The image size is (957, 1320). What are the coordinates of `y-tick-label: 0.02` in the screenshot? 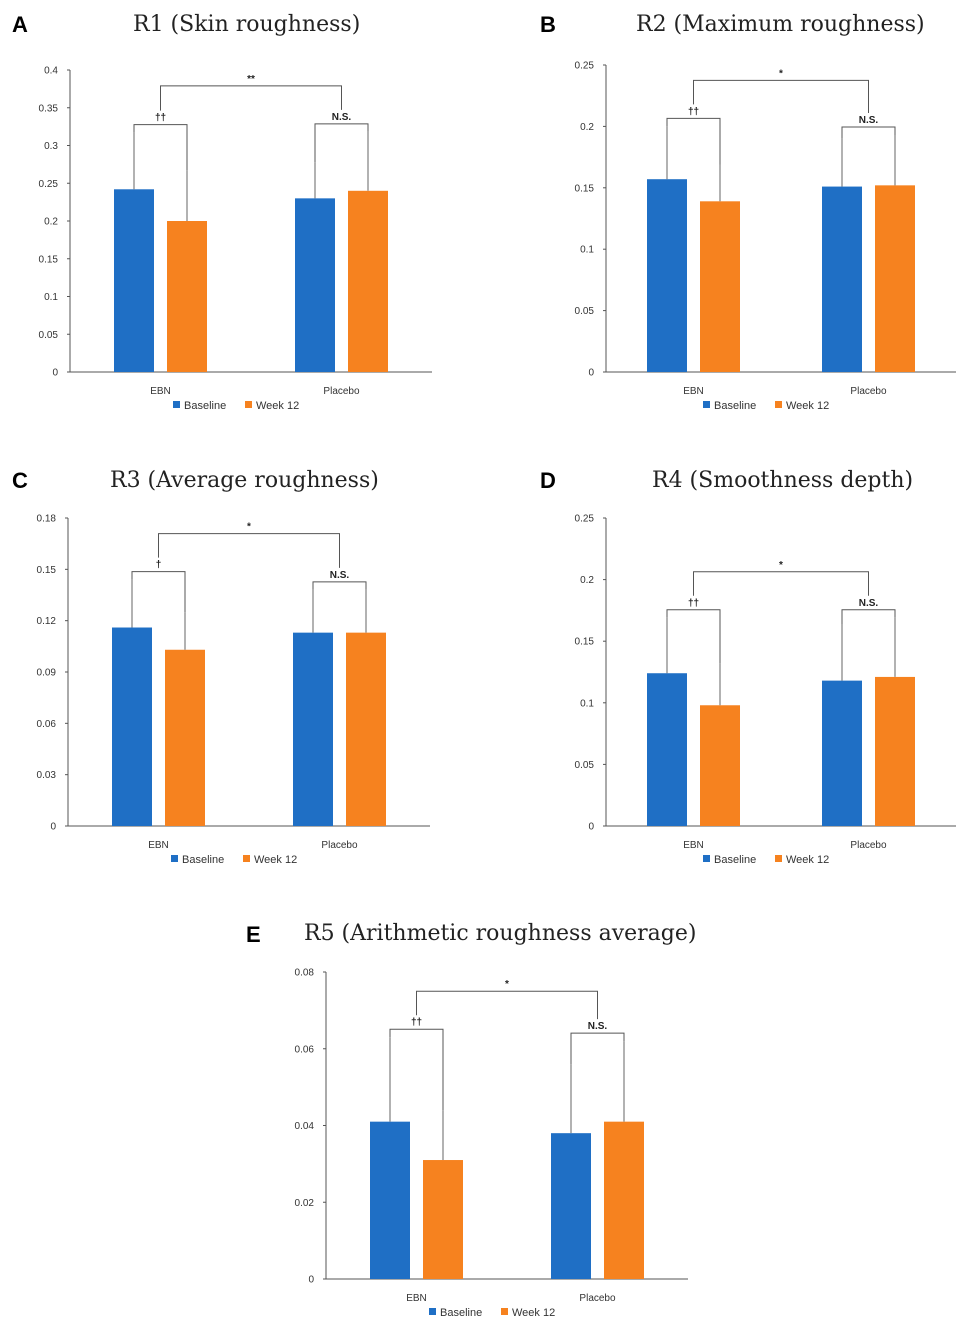 It's located at (305, 1203).